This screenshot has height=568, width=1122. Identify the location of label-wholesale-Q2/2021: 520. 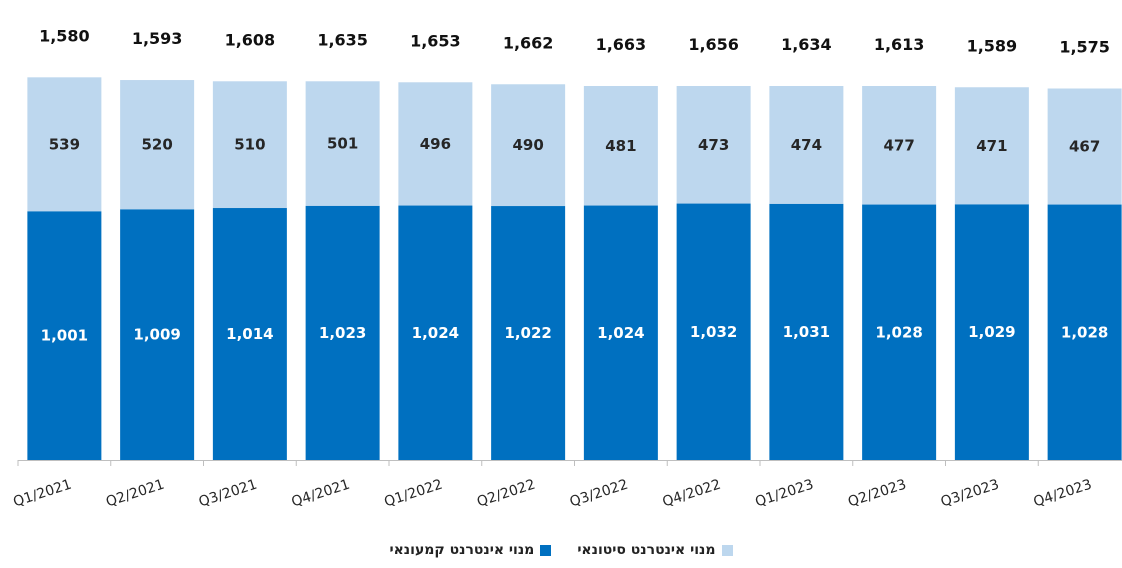
(156, 145).